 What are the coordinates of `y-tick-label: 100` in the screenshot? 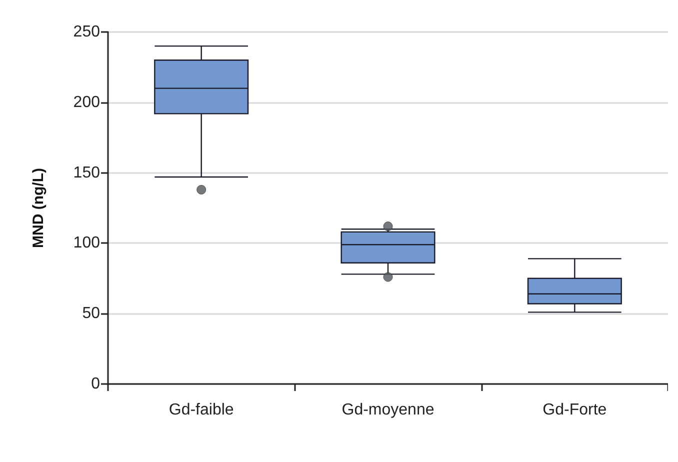 It's located at (86, 243).